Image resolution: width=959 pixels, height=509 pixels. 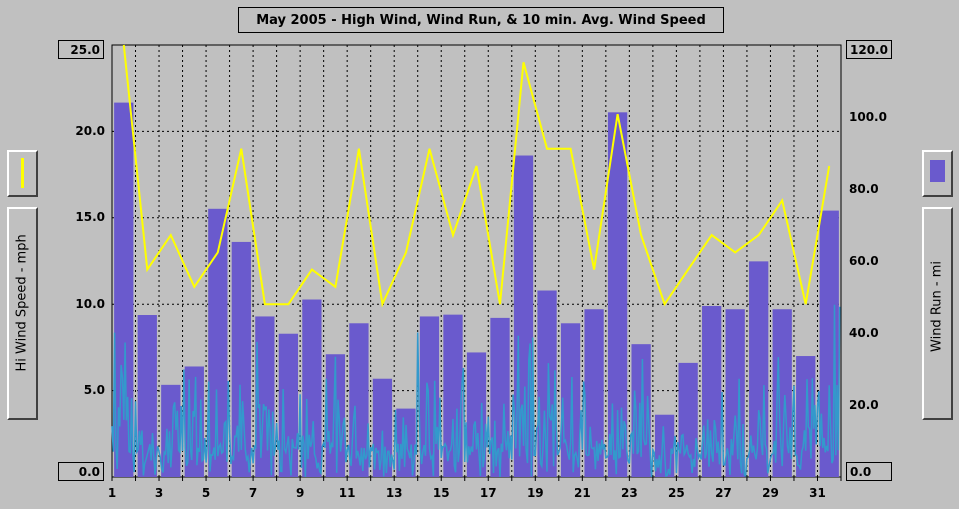 What do you see at coordinates (253, 493) in the screenshot?
I see `x-tick-label: 7` at bounding box center [253, 493].